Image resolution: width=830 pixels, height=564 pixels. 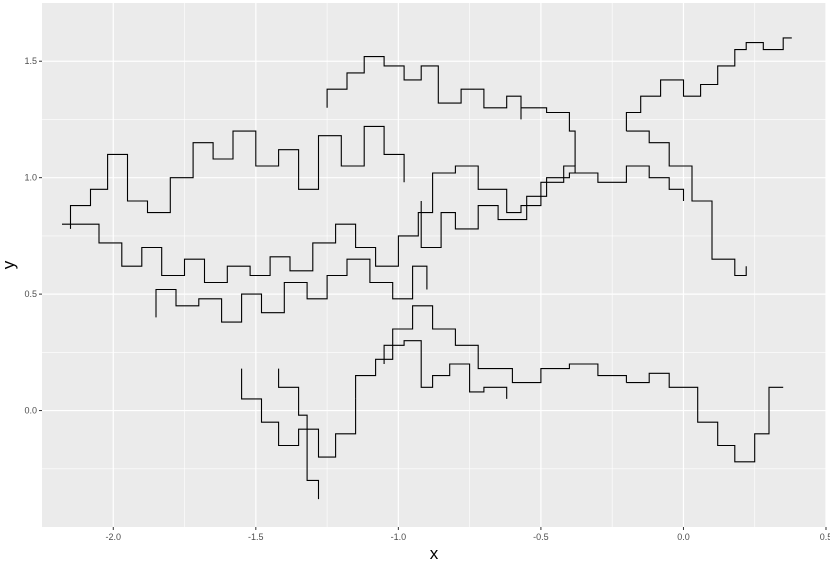 What do you see at coordinates (30, 411) in the screenshot?
I see `y-tick-label: 0.0` at bounding box center [30, 411].